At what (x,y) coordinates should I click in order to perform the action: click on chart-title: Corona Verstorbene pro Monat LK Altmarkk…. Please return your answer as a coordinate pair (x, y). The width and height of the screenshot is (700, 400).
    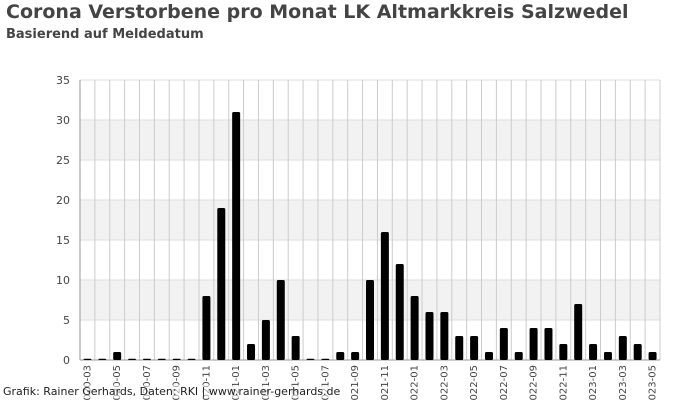
    Looking at the image, I should click on (317, 12).